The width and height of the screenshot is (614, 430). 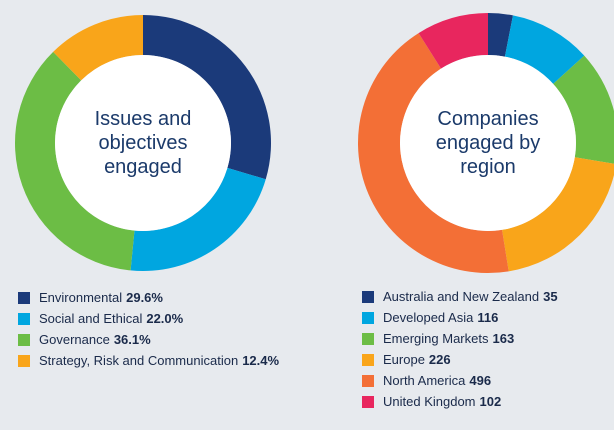 I want to click on legend-value: 22.0%, so click(x=165, y=318).